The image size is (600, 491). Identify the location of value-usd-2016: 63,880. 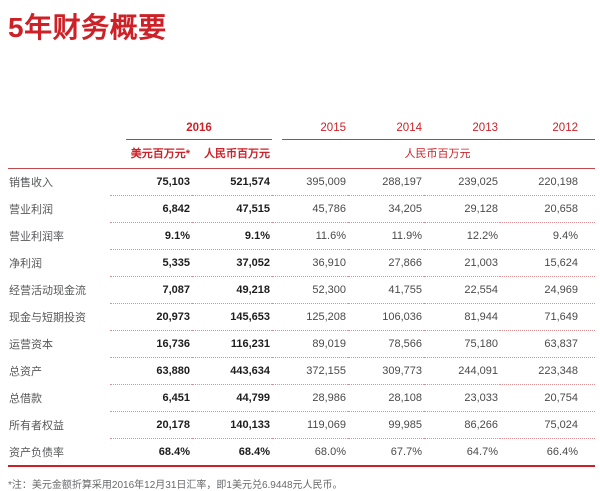
(151, 371).